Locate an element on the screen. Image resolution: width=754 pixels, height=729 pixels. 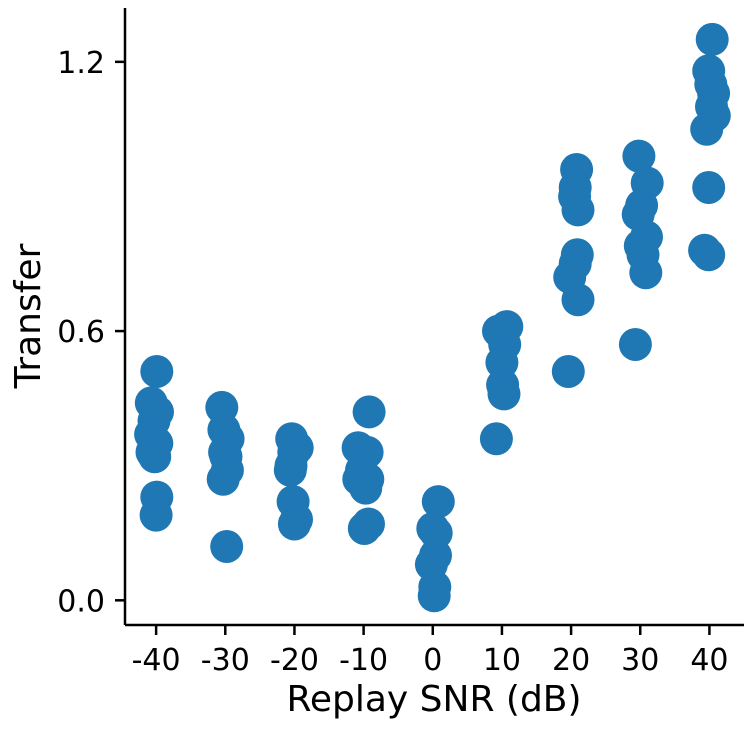
x-tick-label: -20 is located at coordinates (294, 660).